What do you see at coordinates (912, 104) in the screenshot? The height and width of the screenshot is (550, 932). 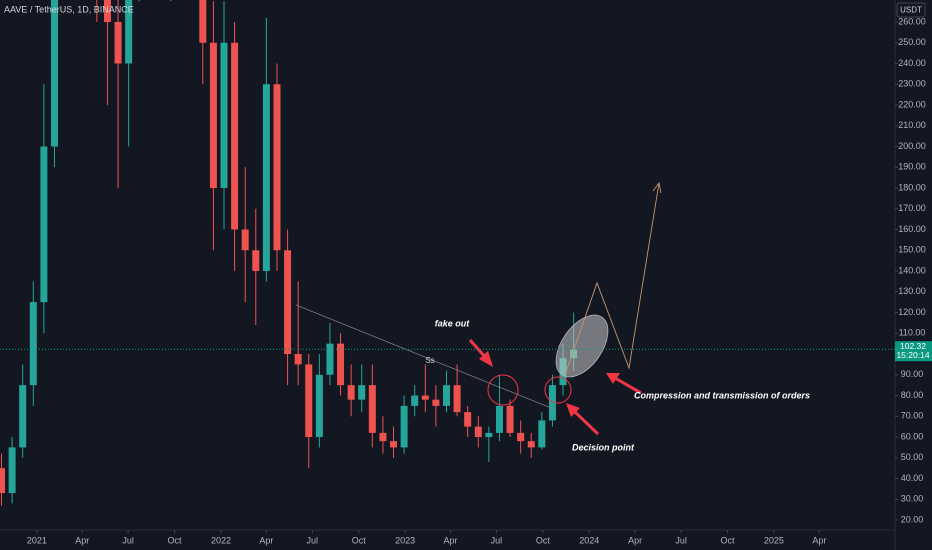 I see `y-tick-label: 220.00` at bounding box center [912, 104].